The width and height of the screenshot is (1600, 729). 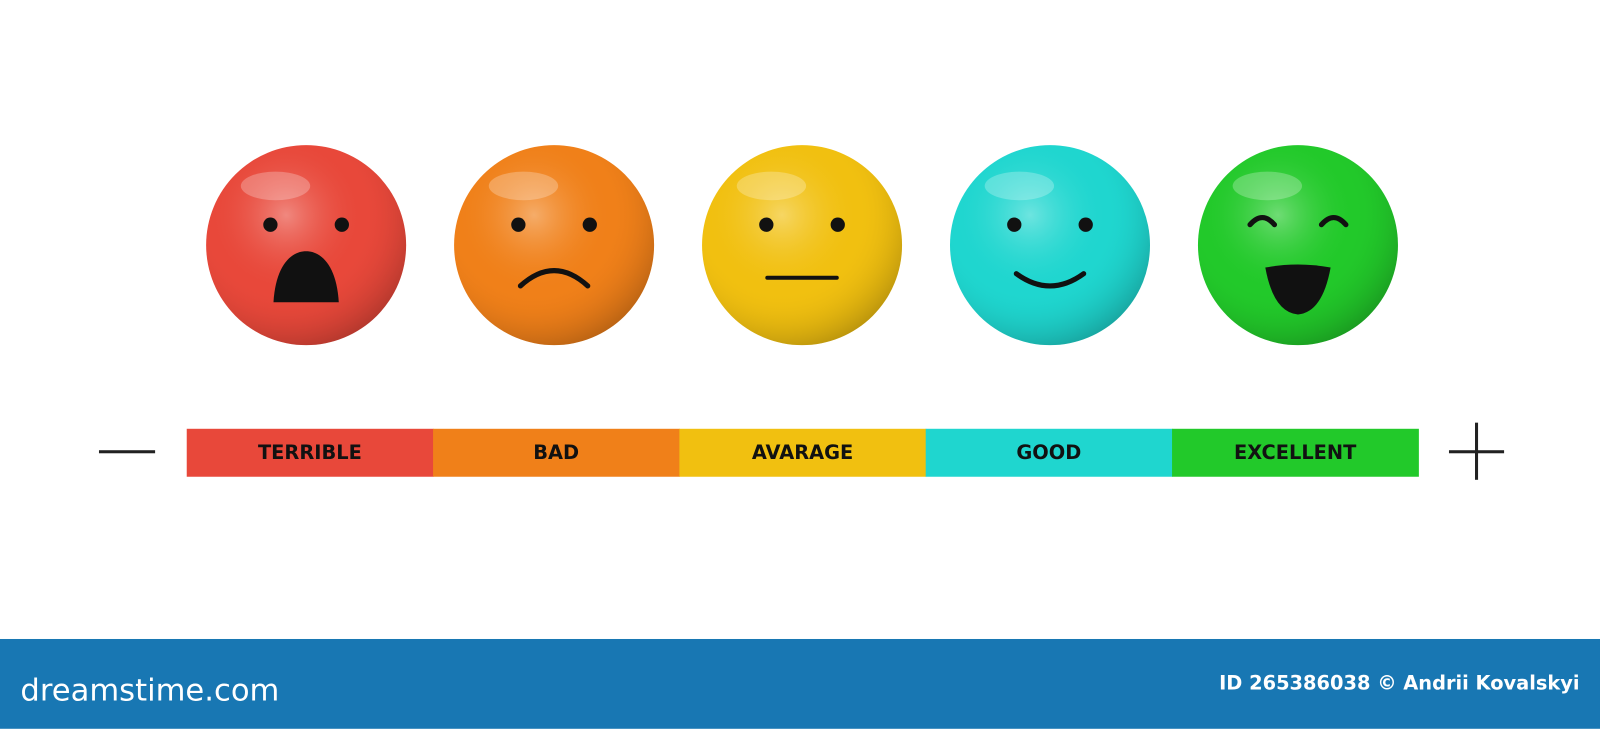 What do you see at coordinates (800, 683) in the screenshot?
I see `footer-band` at bounding box center [800, 683].